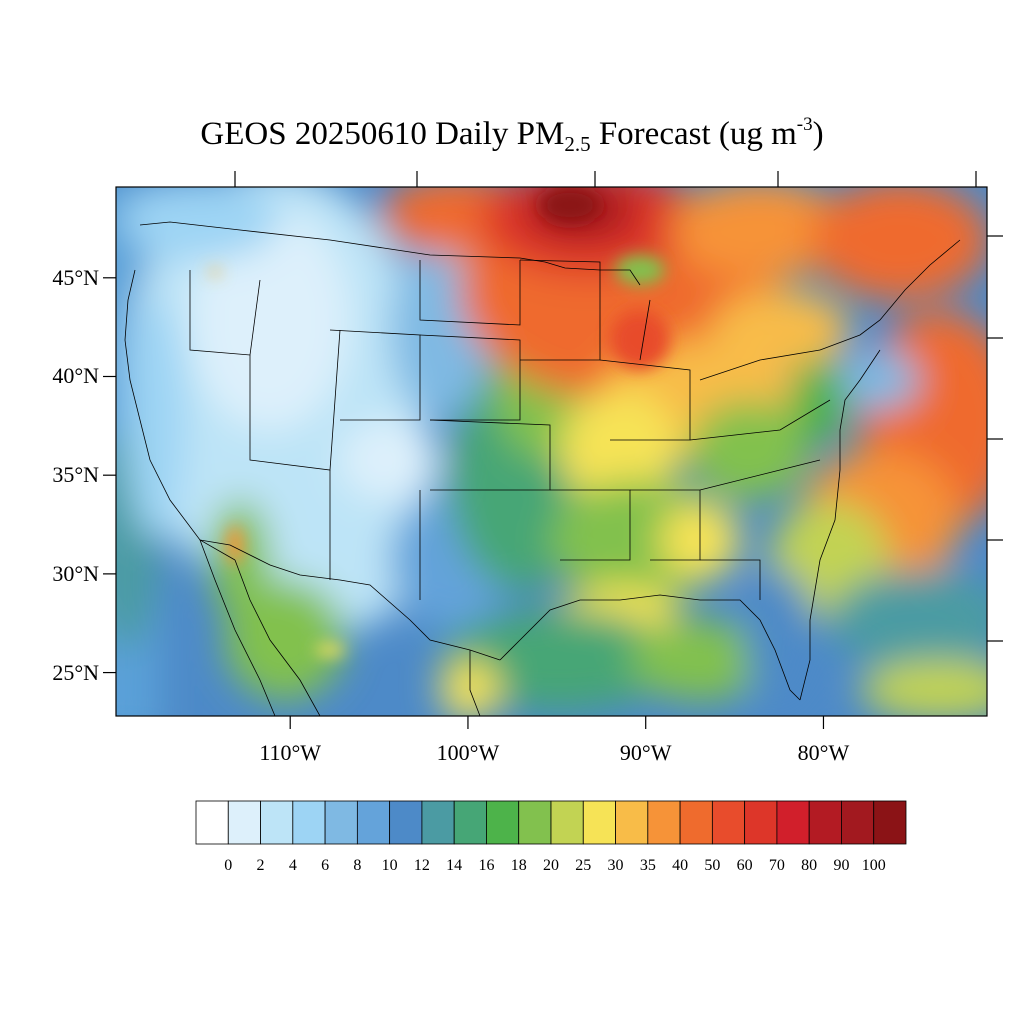 This screenshot has height=1024, width=1024. I want to click on colorbar-level-label: 60, so click(744, 865).